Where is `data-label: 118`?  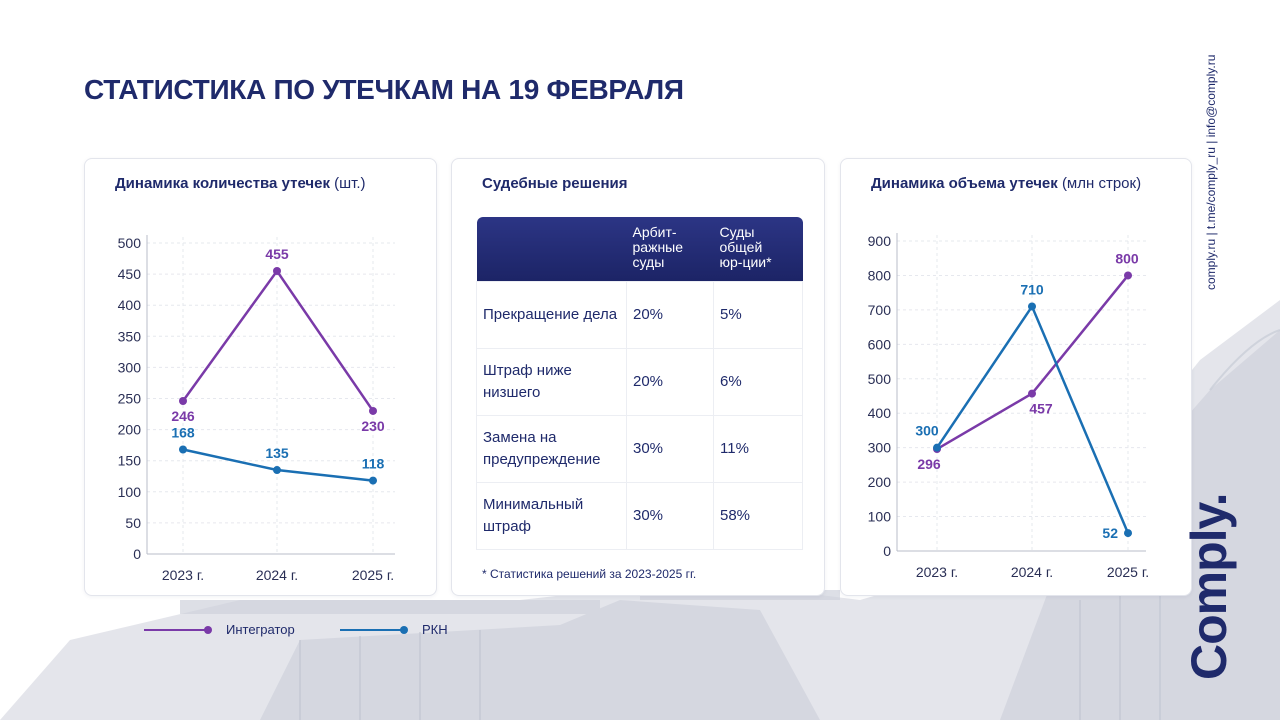 data-label: 118 is located at coordinates (373, 464).